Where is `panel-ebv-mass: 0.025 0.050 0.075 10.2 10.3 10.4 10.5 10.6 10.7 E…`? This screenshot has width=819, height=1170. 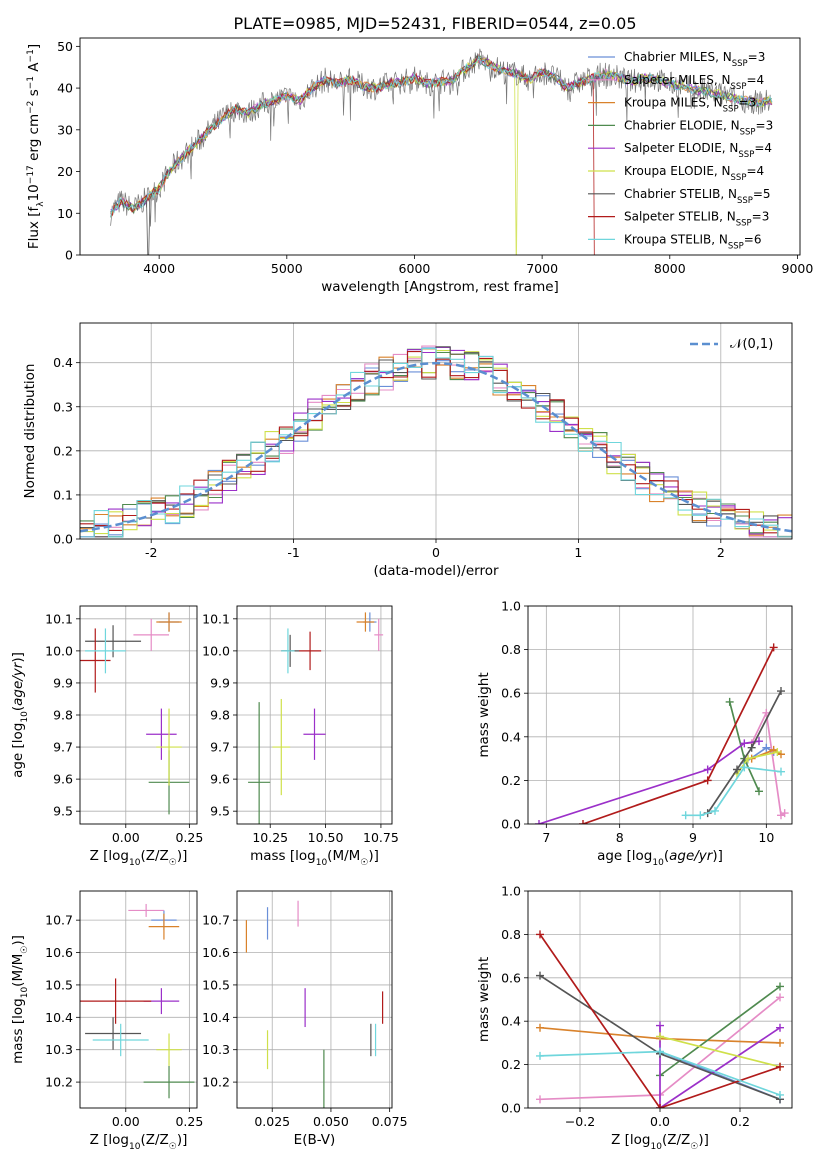
panel-ebv-mass: 0.025 0.050 0.075 10.2 10.3 10.4 10.5 10.6 10.7 E… is located at coordinates (305, 1019).